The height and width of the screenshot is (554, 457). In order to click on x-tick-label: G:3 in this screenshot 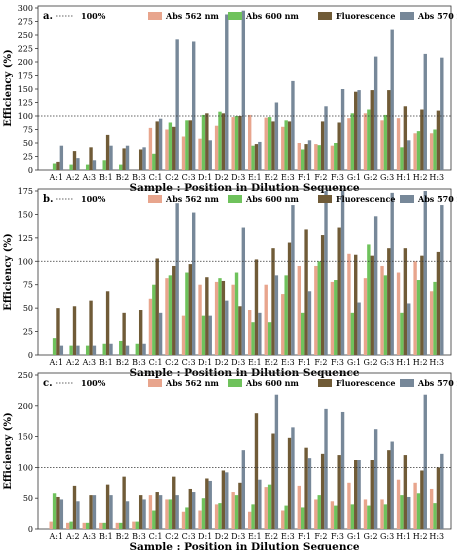, I will do `click(387, 362)`.